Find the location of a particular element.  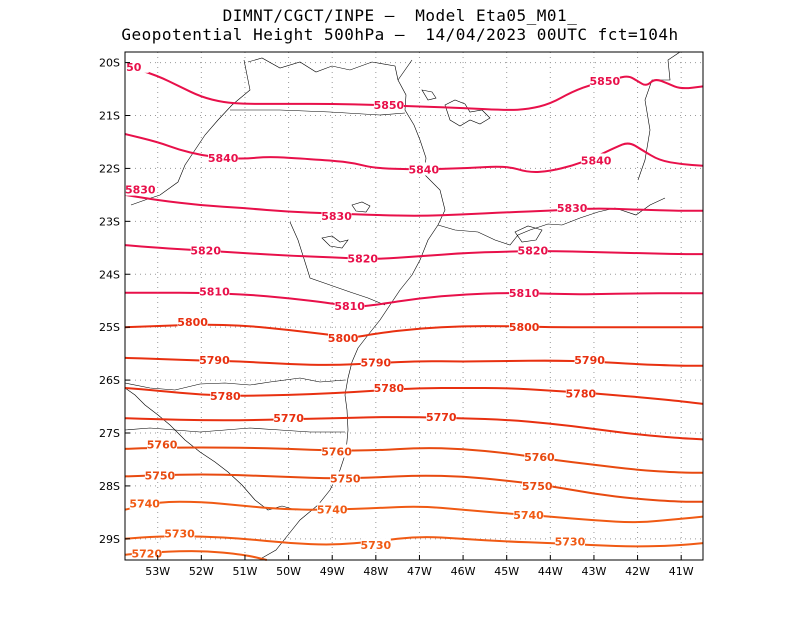

y-tick-label: 23S is located at coordinates (109, 221).